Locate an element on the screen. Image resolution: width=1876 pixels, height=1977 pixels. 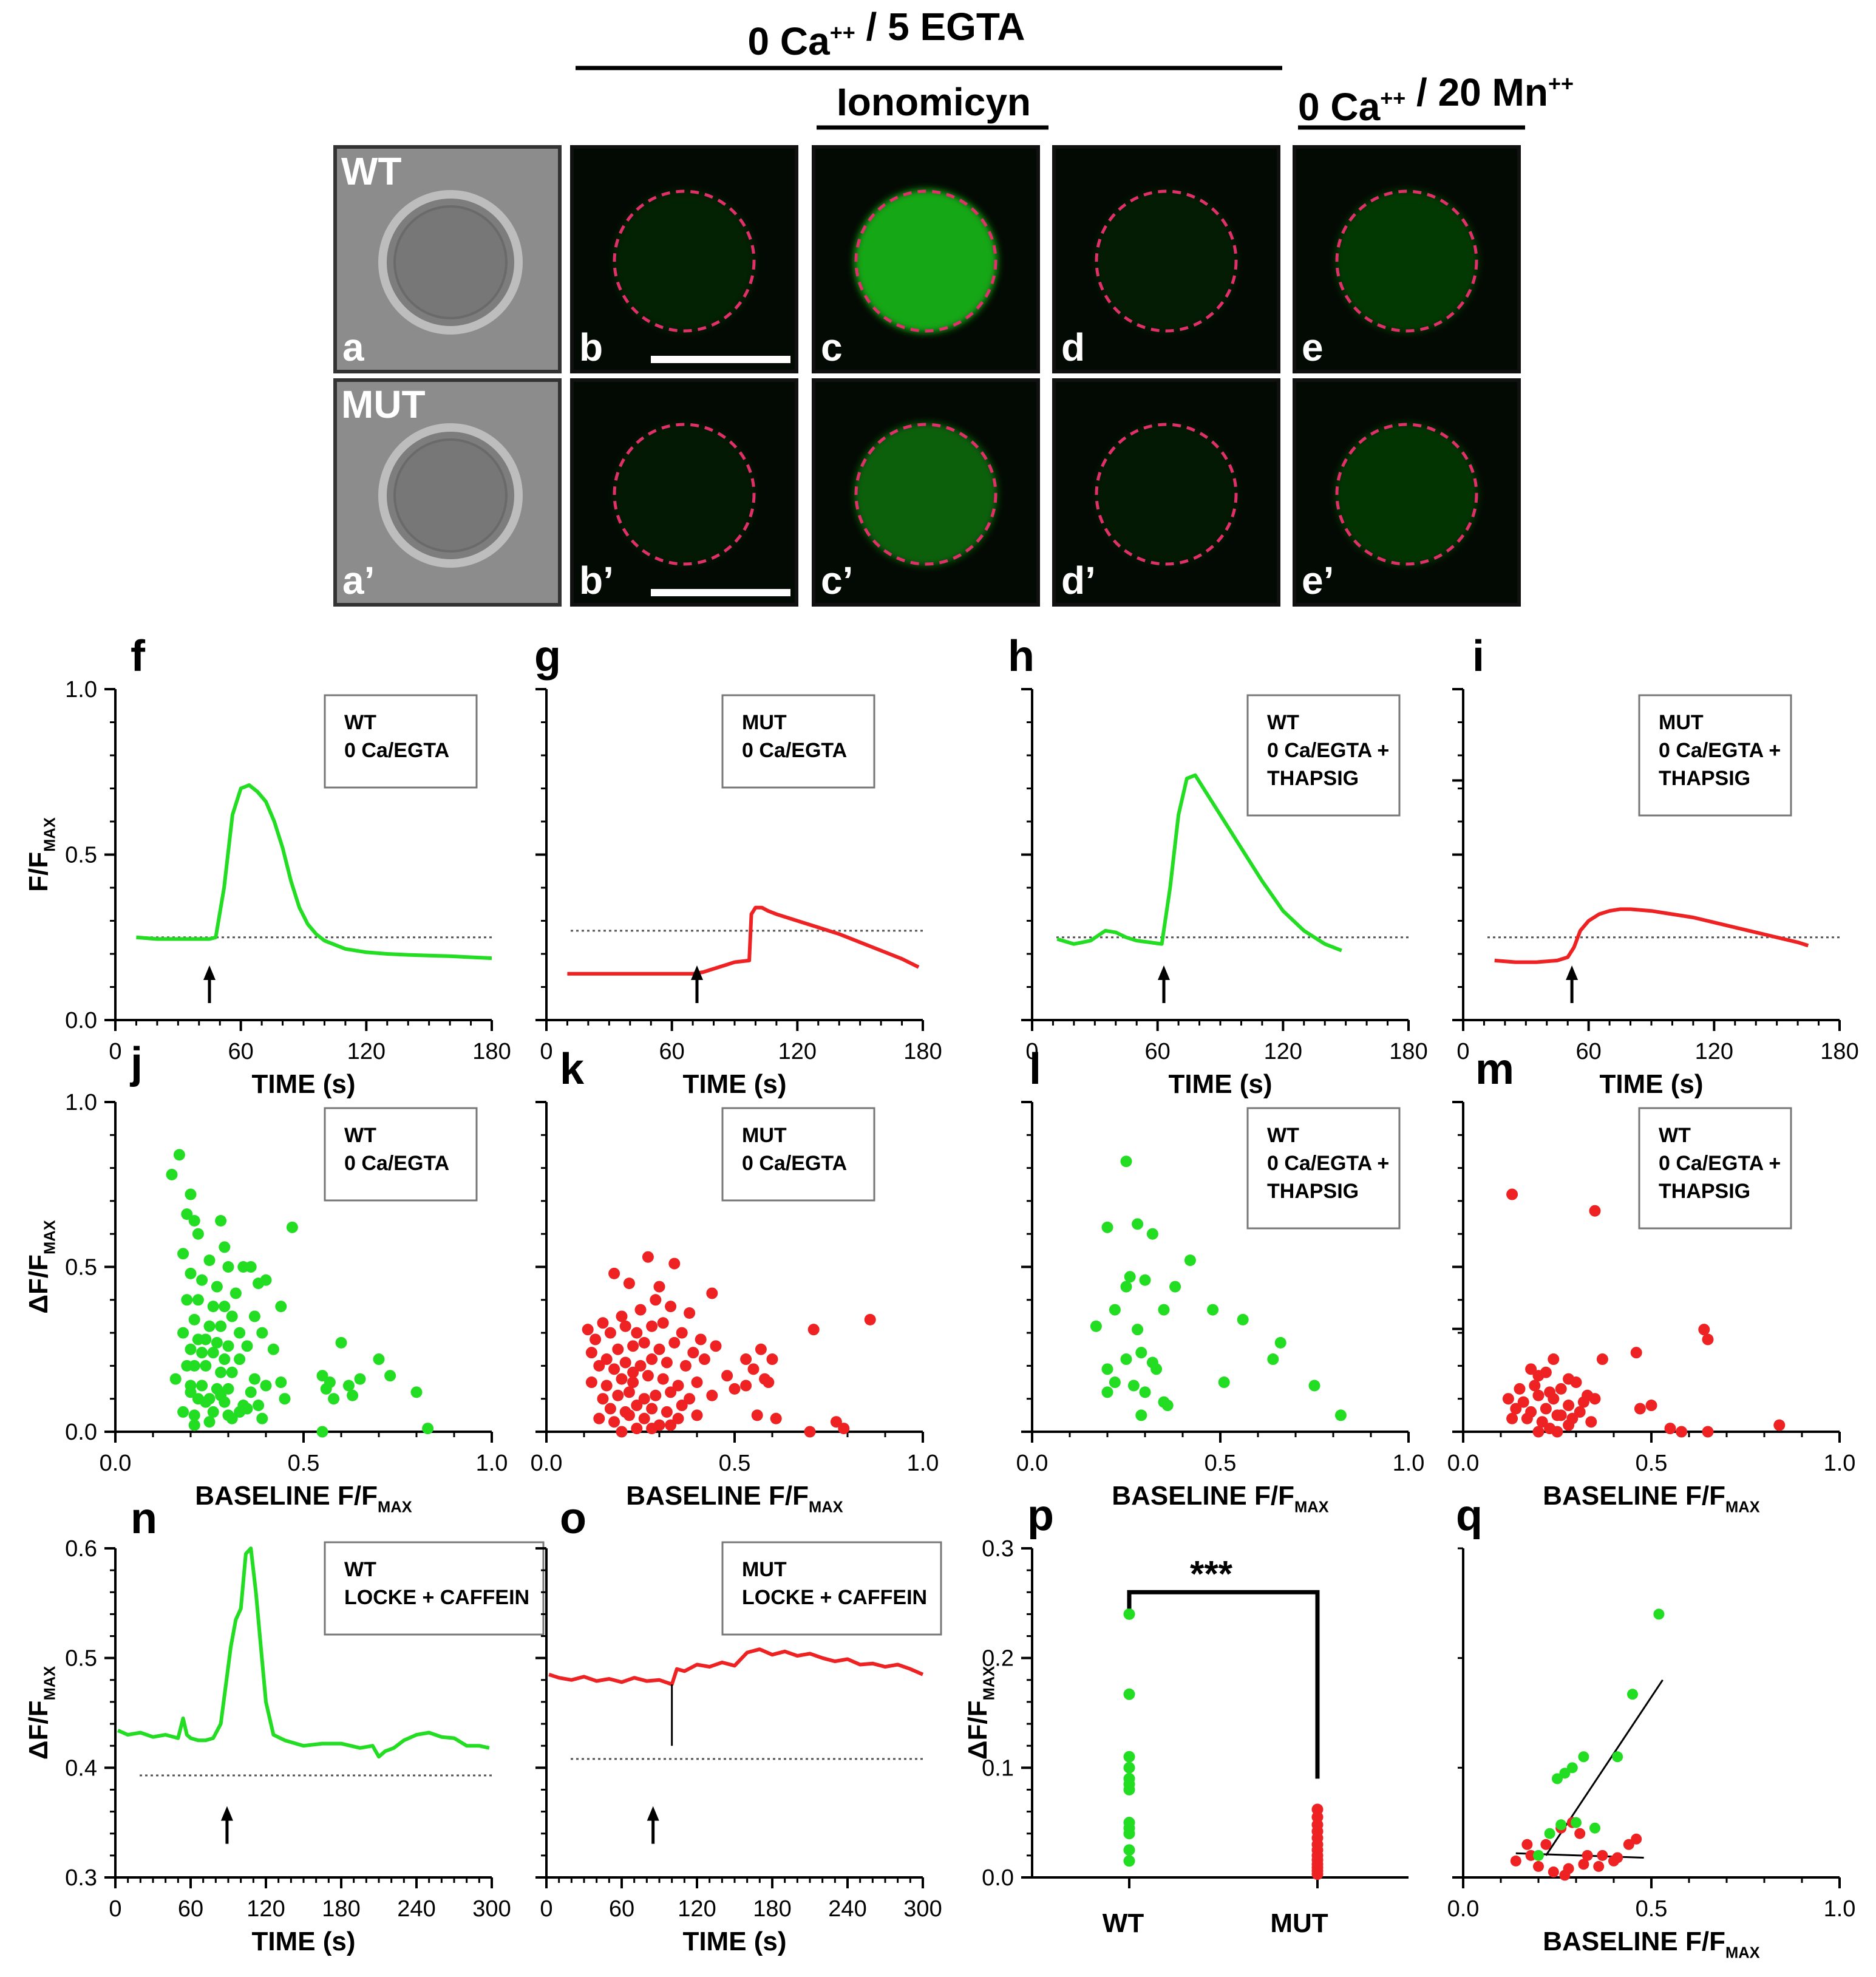
panel-frame is located at coordinates (926, 259).